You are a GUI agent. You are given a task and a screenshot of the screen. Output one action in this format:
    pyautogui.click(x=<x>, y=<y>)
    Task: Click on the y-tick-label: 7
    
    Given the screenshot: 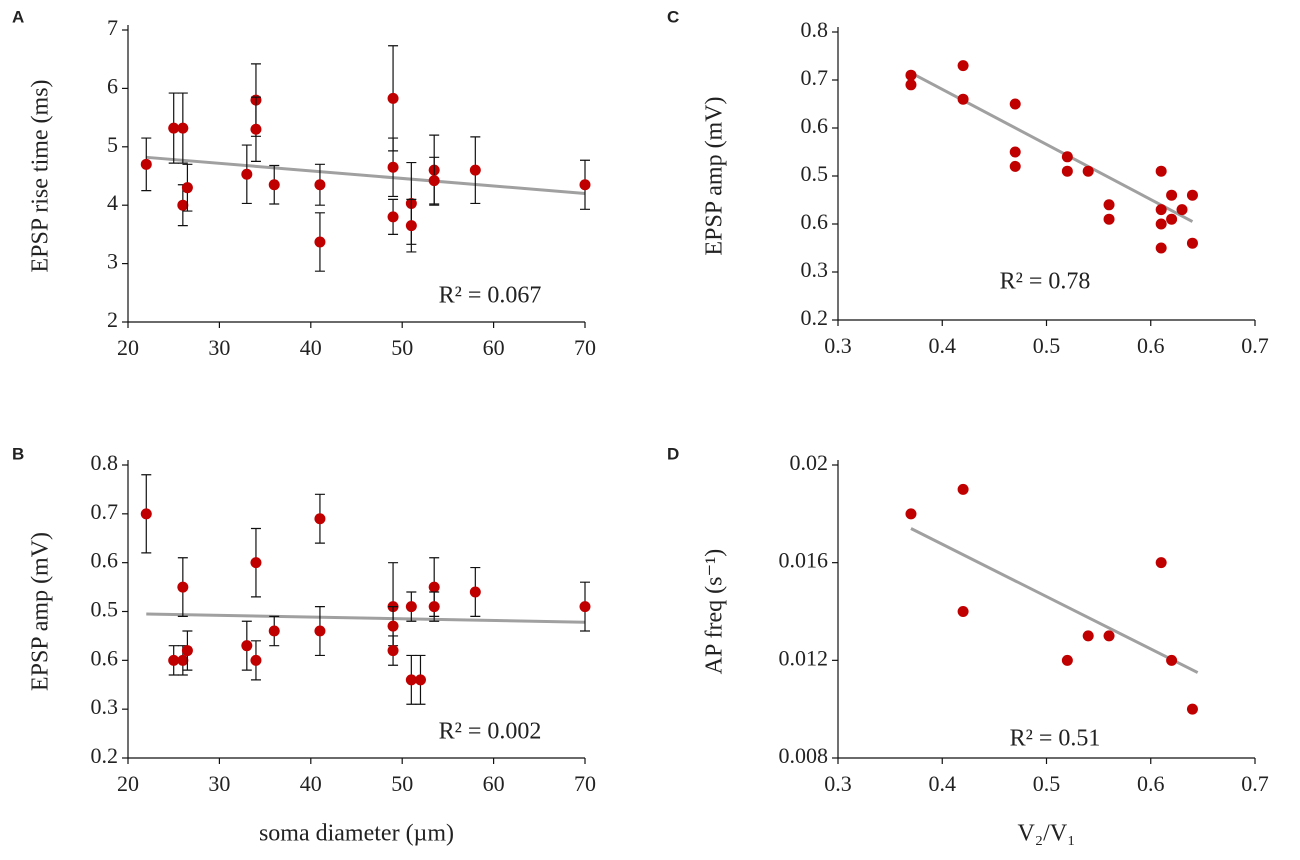 What is the action you would take?
    pyautogui.click(x=112, y=27)
    